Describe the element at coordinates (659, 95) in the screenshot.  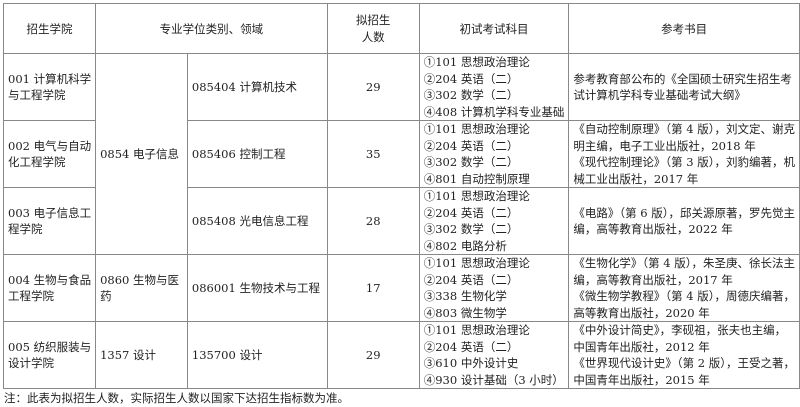
I see `text-line: 试计算机学科专业基础考试大纲》` at that location.